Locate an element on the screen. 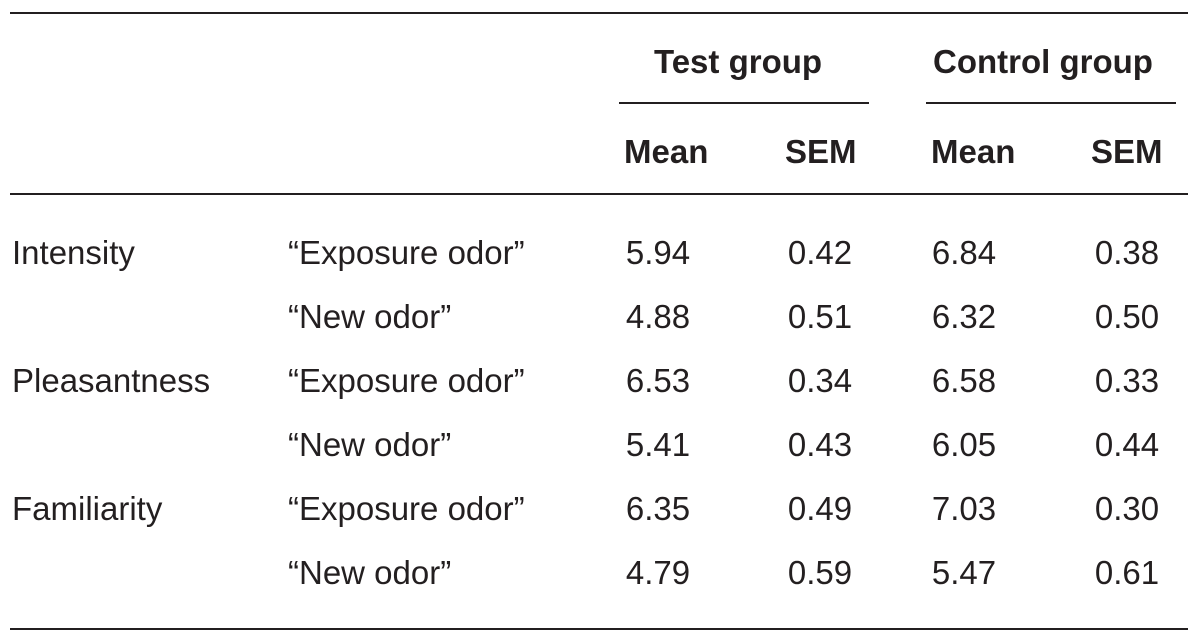  control-mean-value: 5.47 is located at coordinates (964, 572).